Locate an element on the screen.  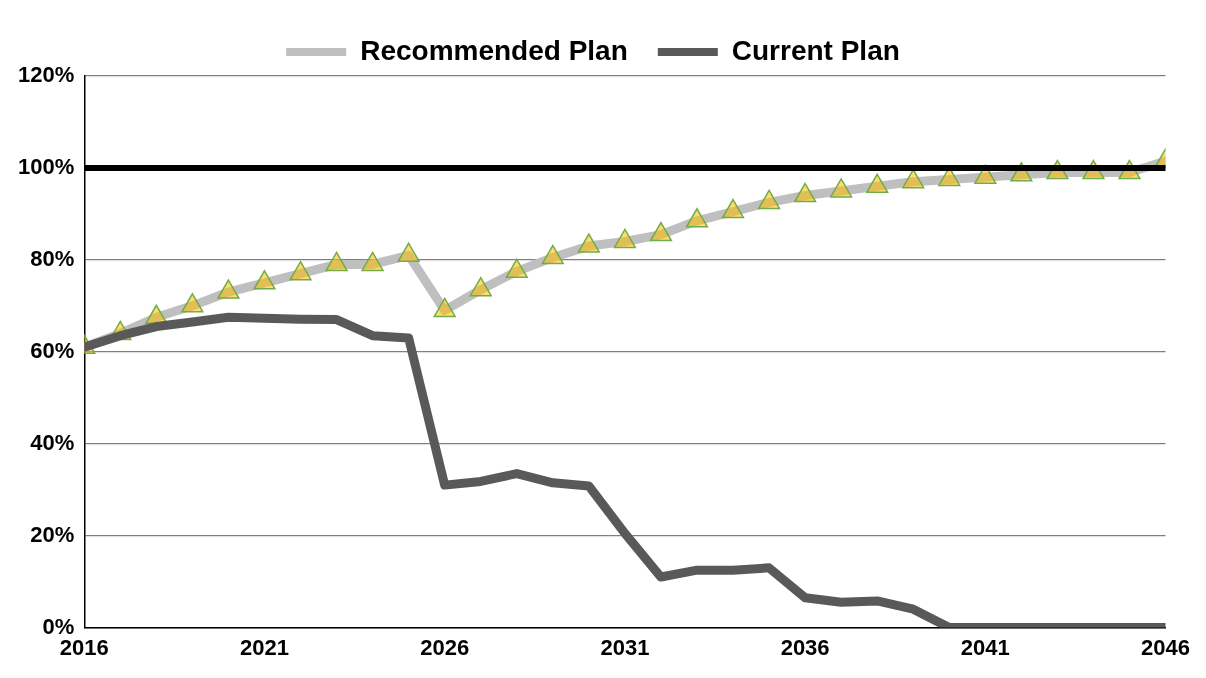
y-tick-label: 40% is located at coordinates (52, 442).